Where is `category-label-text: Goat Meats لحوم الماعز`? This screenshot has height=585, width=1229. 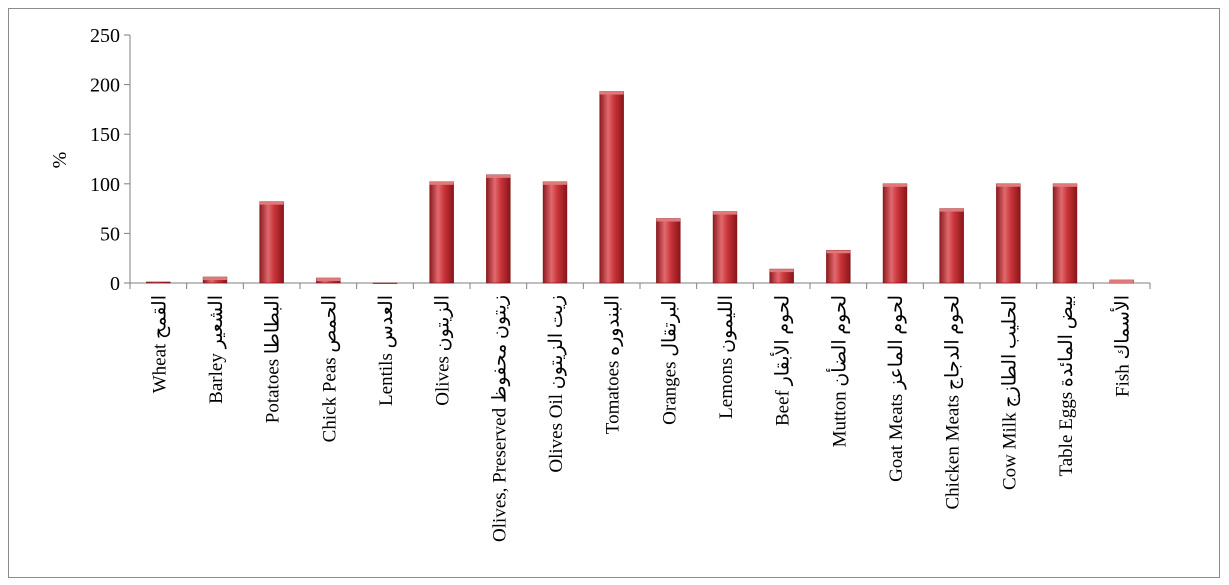
category-label-text: Goat Meats لحوم الماعز is located at coordinates (896, 388).